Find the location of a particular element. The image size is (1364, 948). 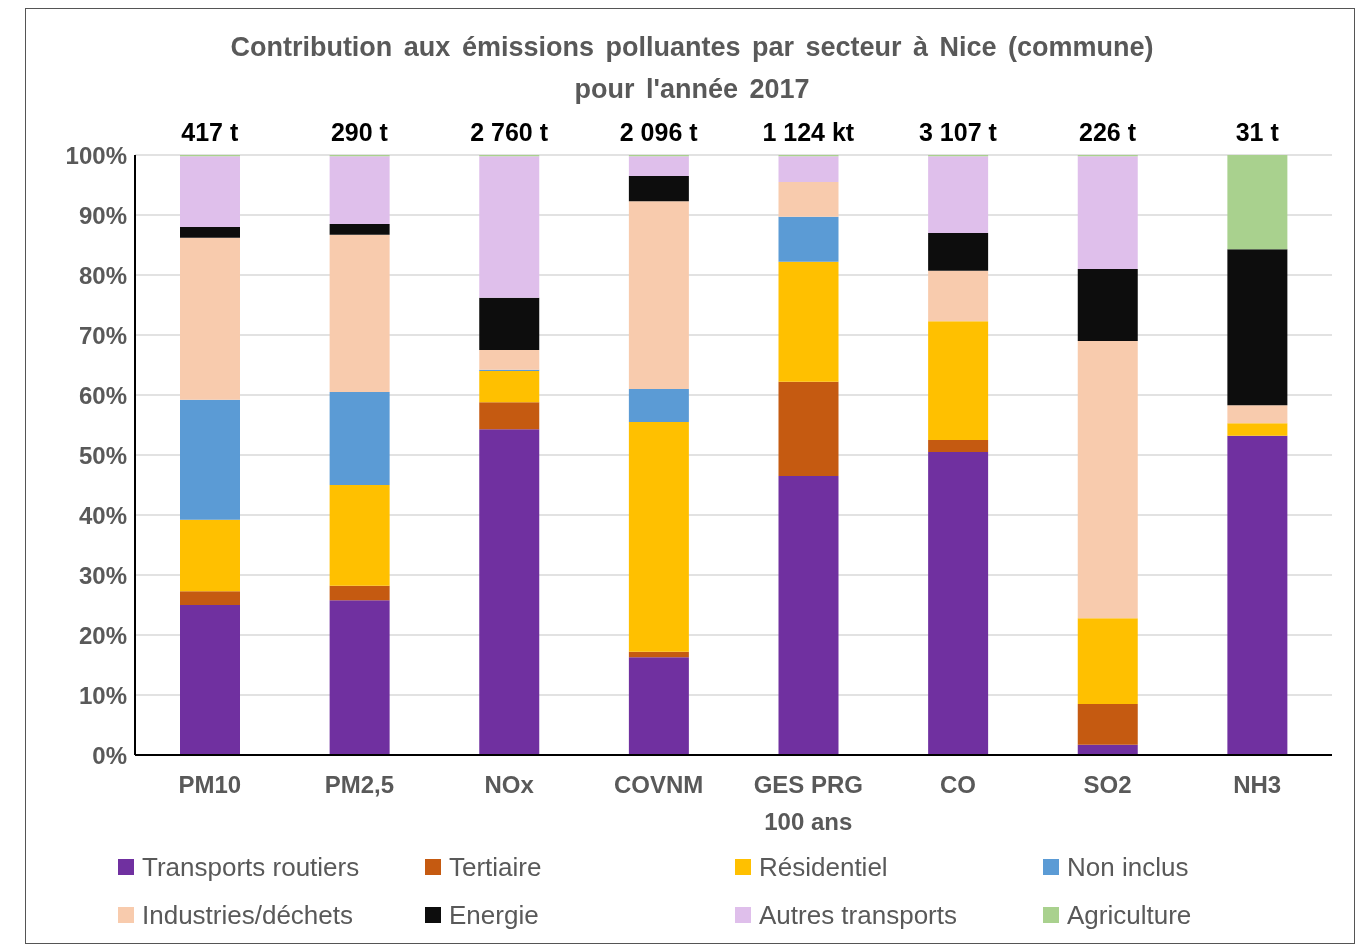

y-tick-label: 90% is located at coordinates (102, 215).